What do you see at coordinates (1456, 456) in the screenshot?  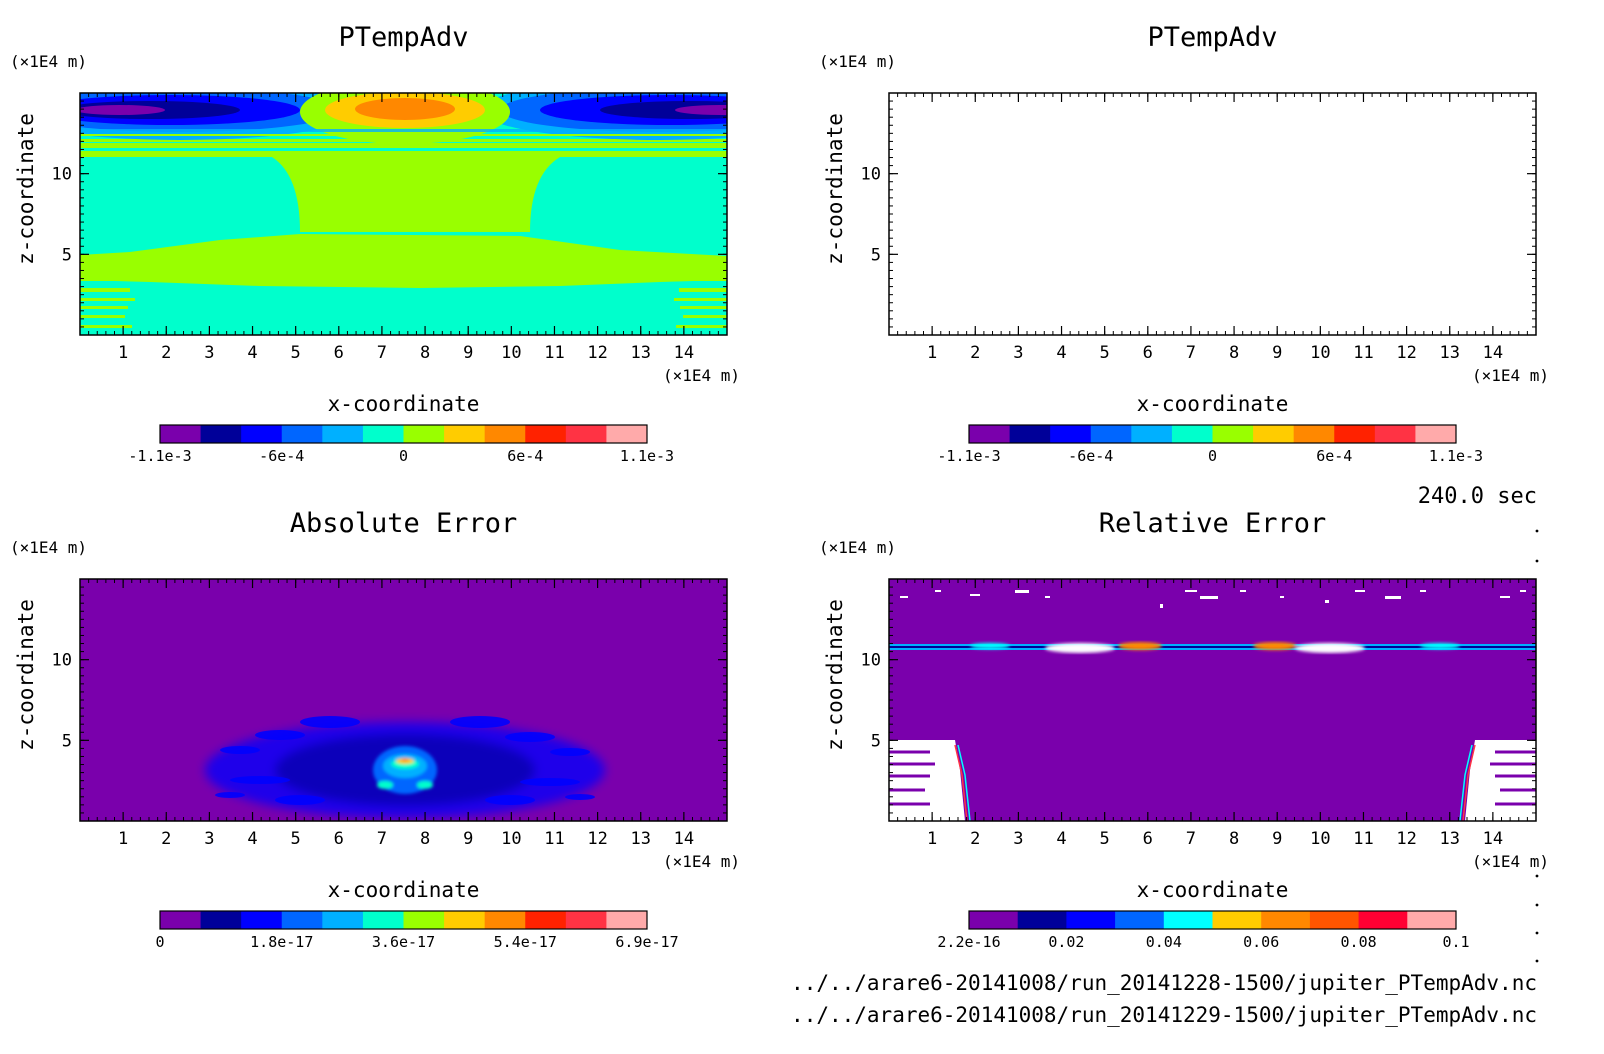 I see `colorbar-tick-label: 1.1e-3` at bounding box center [1456, 456].